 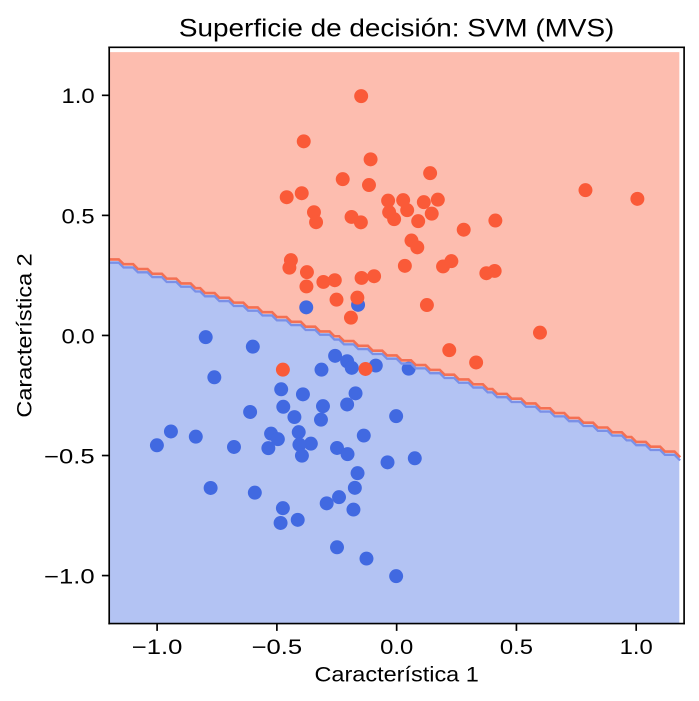 What do you see at coordinates (396, 28) in the screenshot?
I see `svg-text:Superficie de decisión: SVM (M: Superficie de decisión: SVM (MVS)` at bounding box center [396, 28].